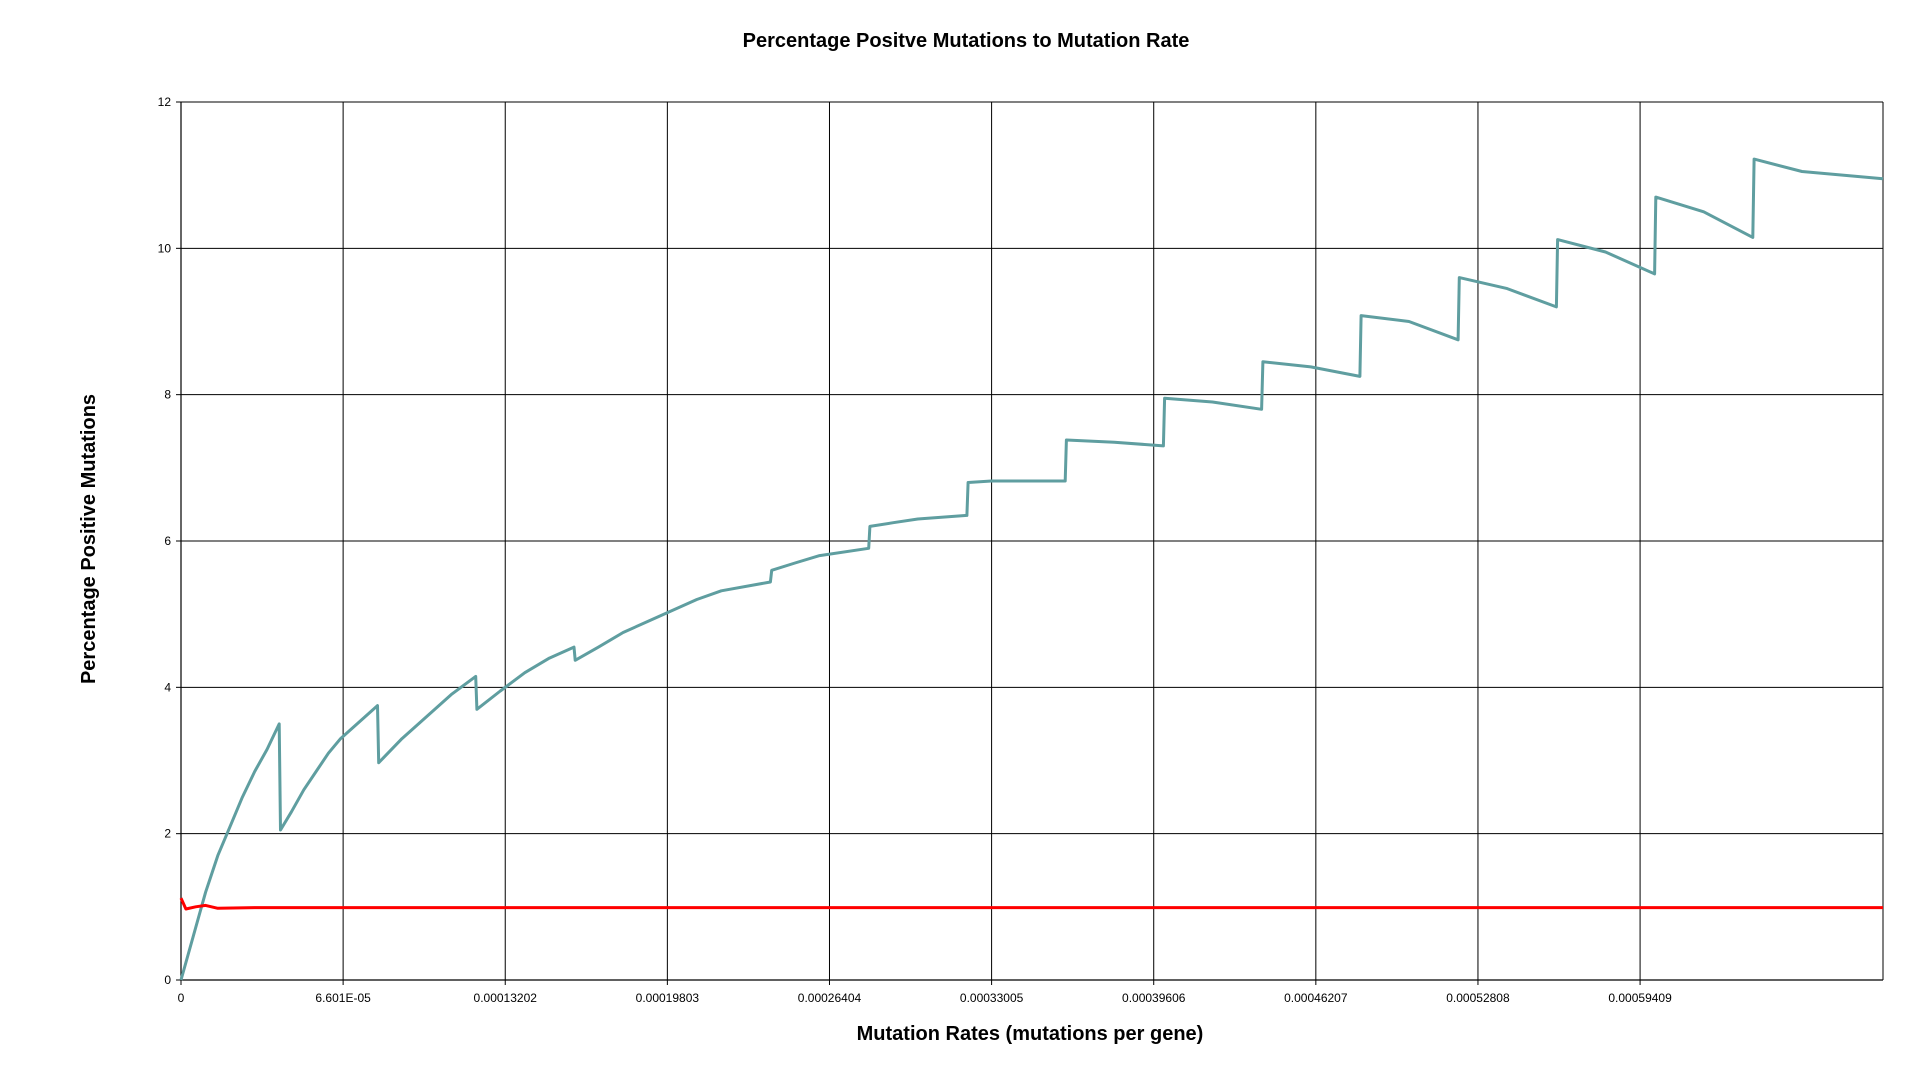  What do you see at coordinates (167, 834) in the screenshot?
I see `y-tick-label: 2` at bounding box center [167, 834].